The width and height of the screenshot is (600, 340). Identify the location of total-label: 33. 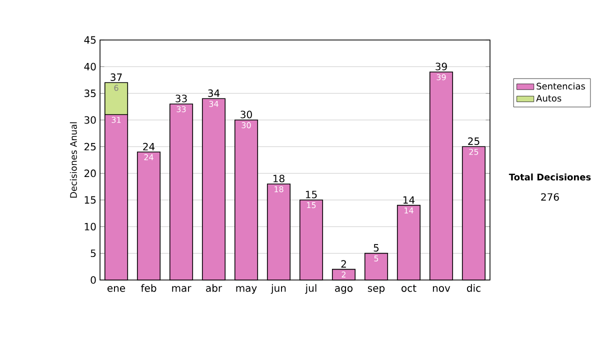
(181, 98).